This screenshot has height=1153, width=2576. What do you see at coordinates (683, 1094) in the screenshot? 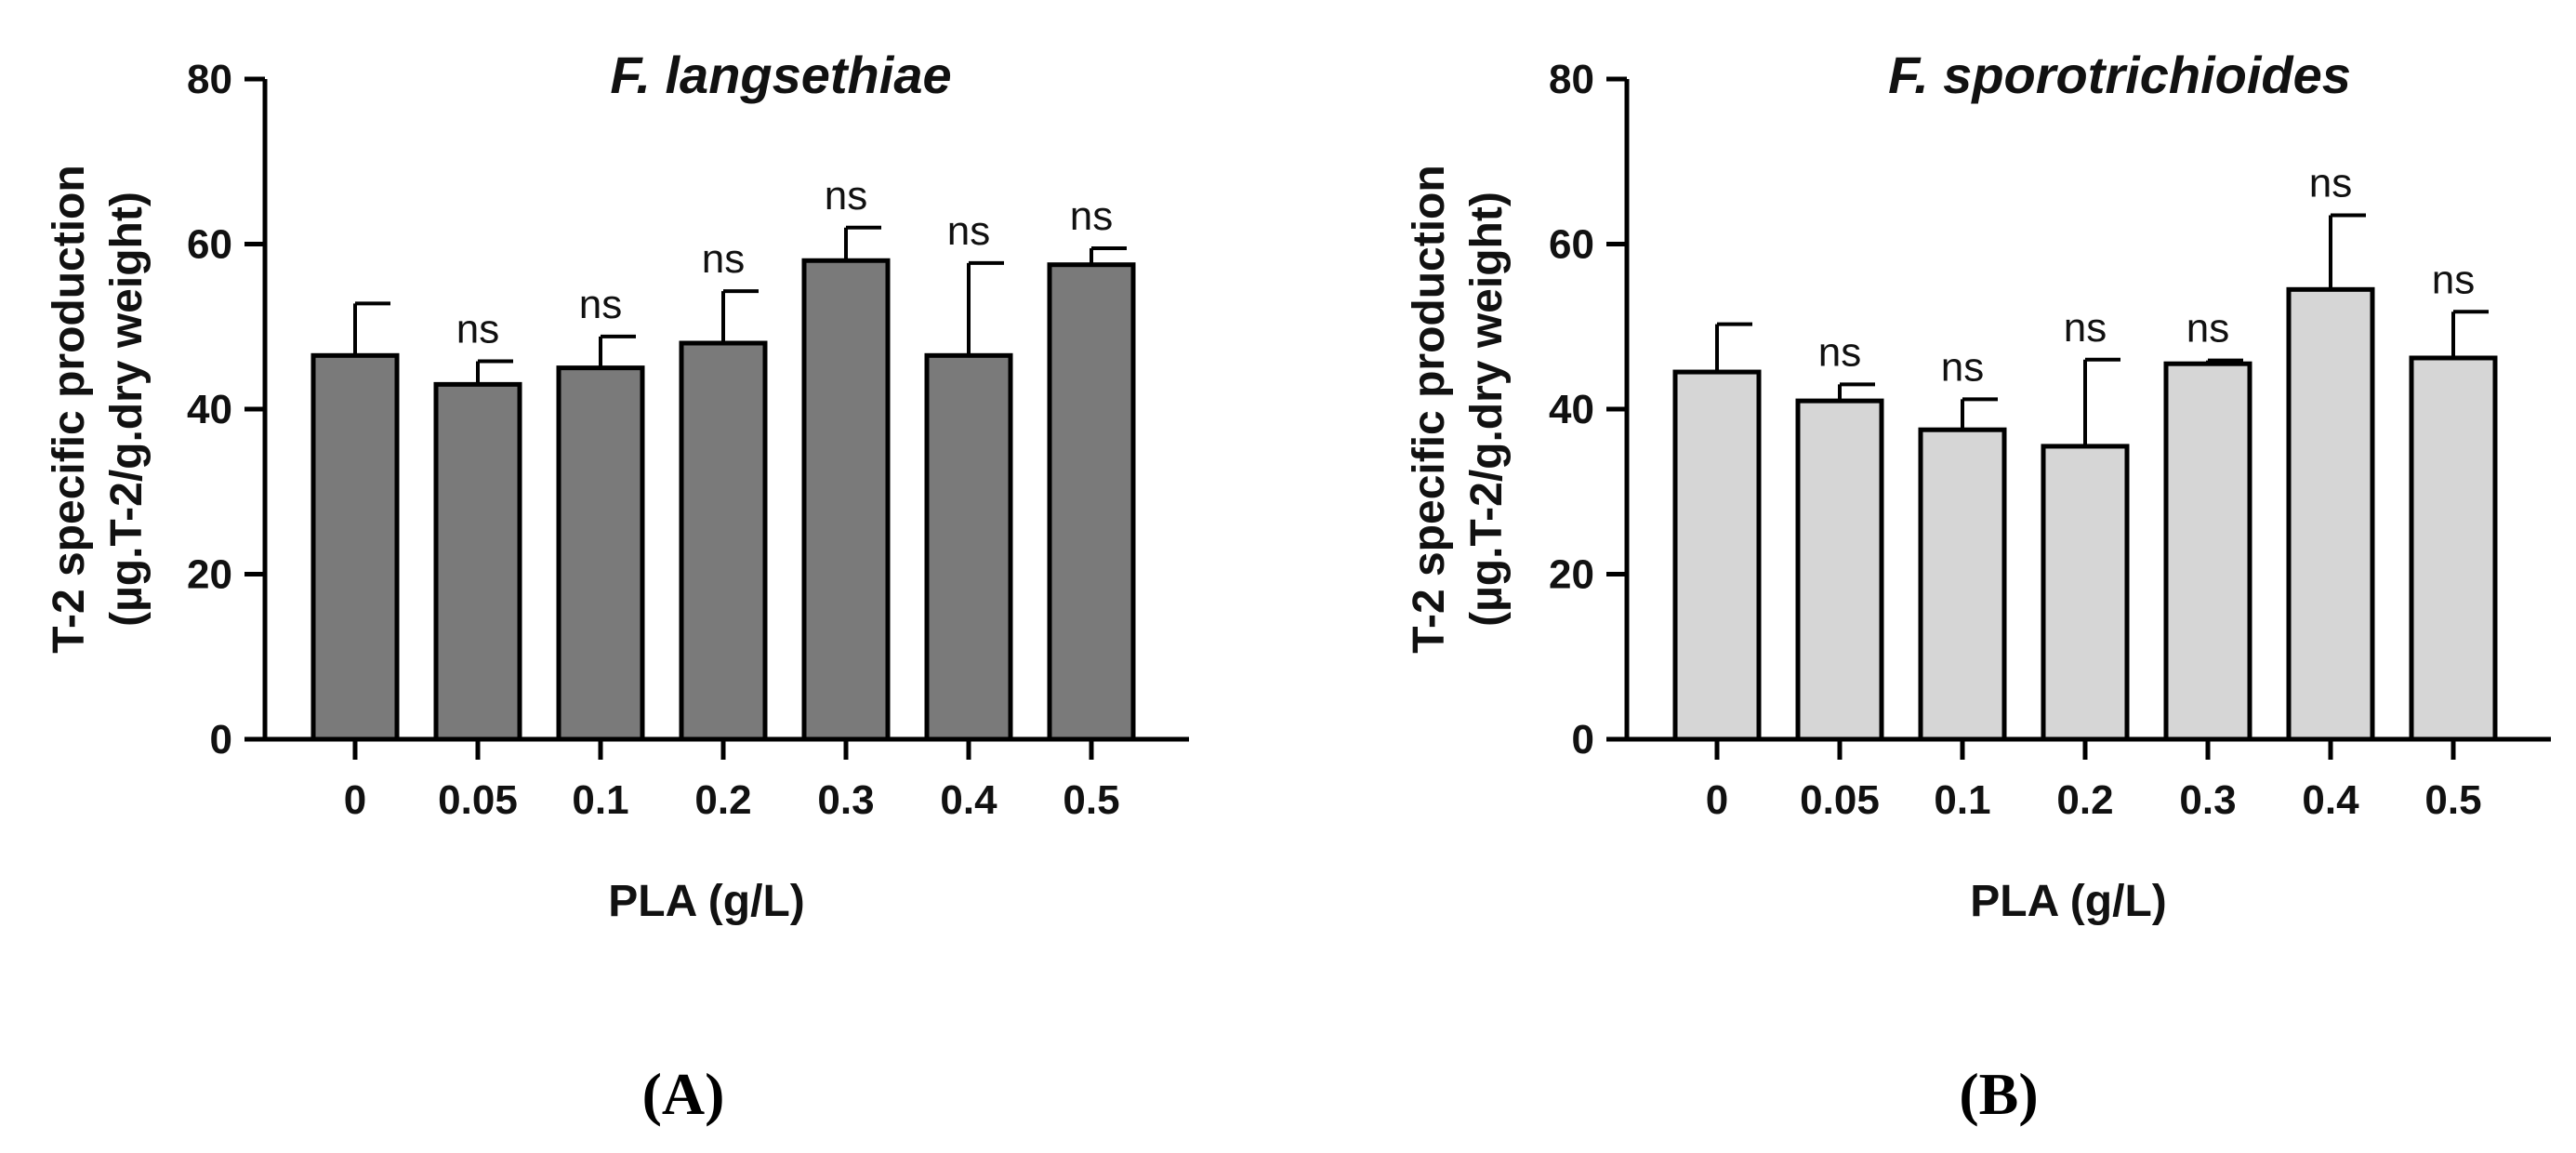
I see `panel-label: (A)` at bounding box center [683, 1094].